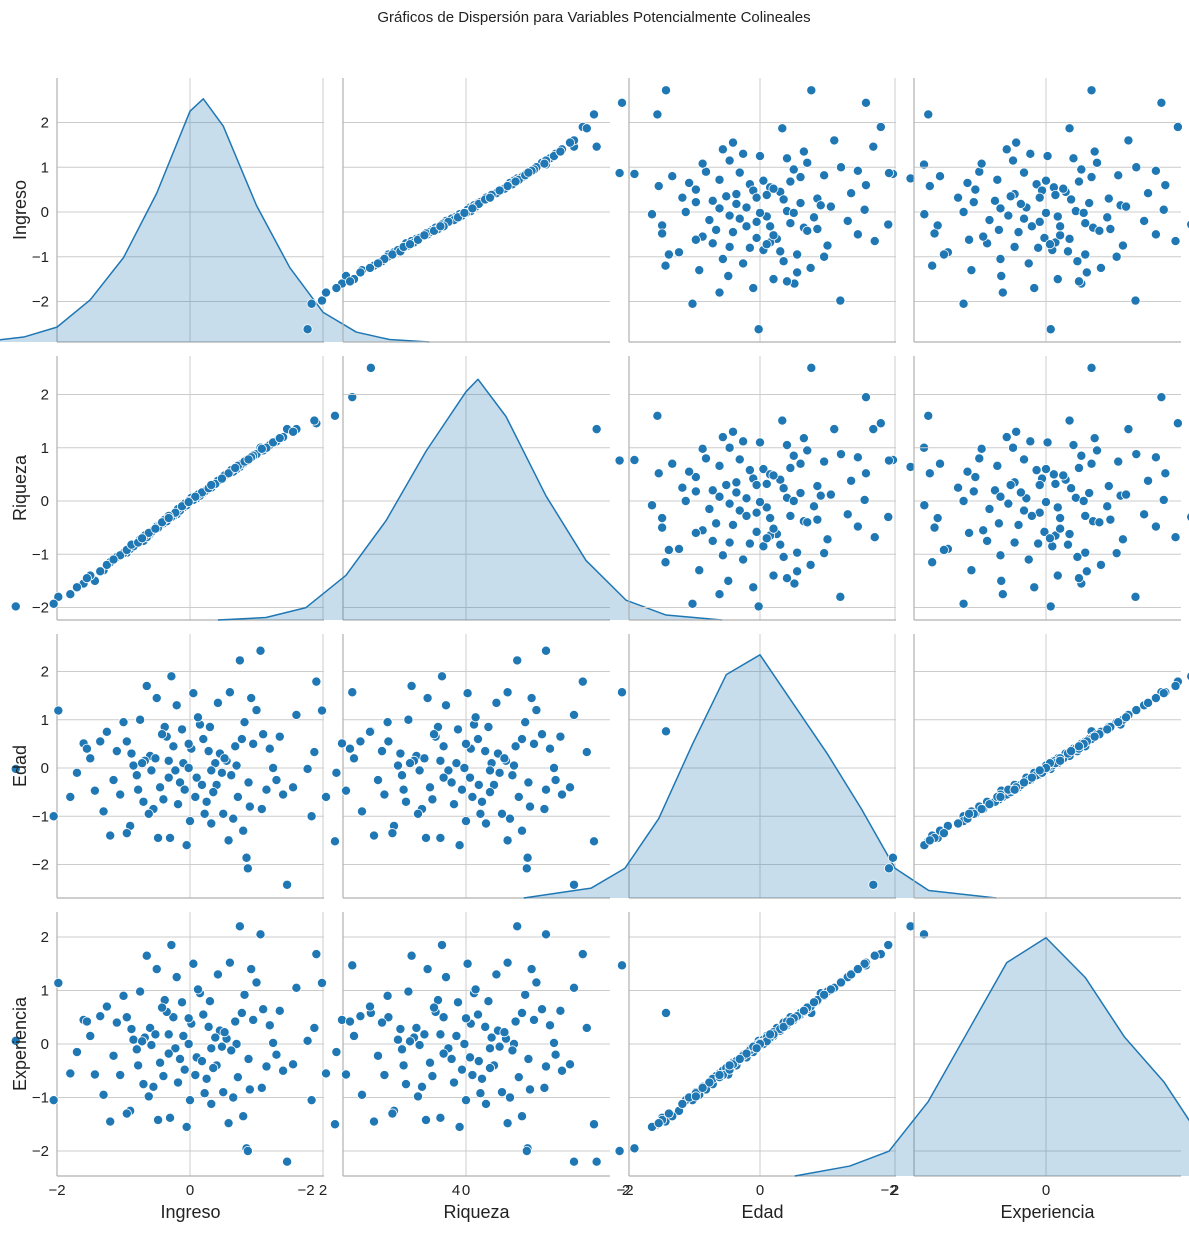 The width and height of the screenshot is (1189, 1233). I want to click on y-tick-label: −1, so click(40, 554).